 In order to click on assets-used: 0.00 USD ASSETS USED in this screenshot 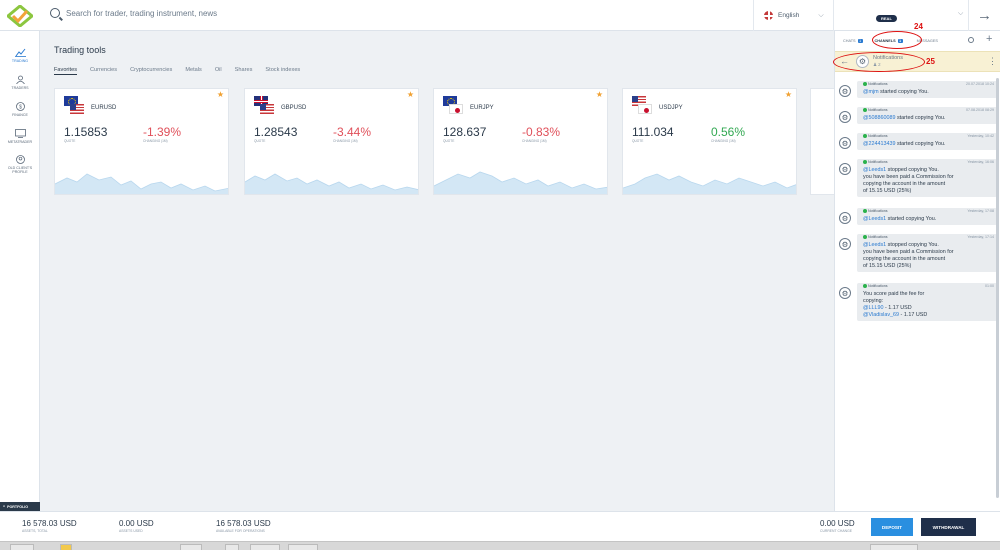, I will do `click(136, 526)`.